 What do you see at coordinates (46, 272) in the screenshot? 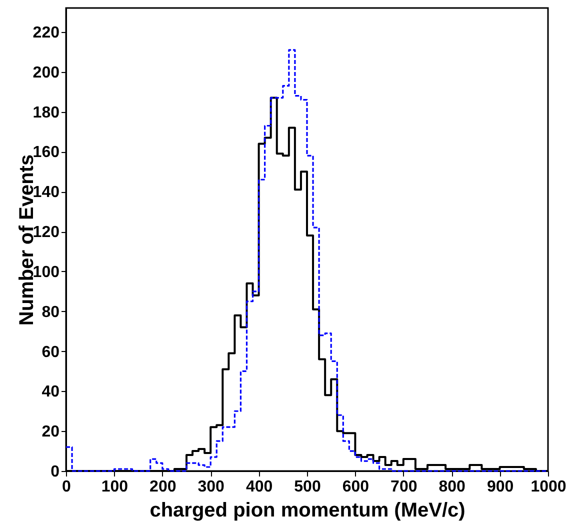
I see `y-tick-label: 100` at bounding box center [46, 272].